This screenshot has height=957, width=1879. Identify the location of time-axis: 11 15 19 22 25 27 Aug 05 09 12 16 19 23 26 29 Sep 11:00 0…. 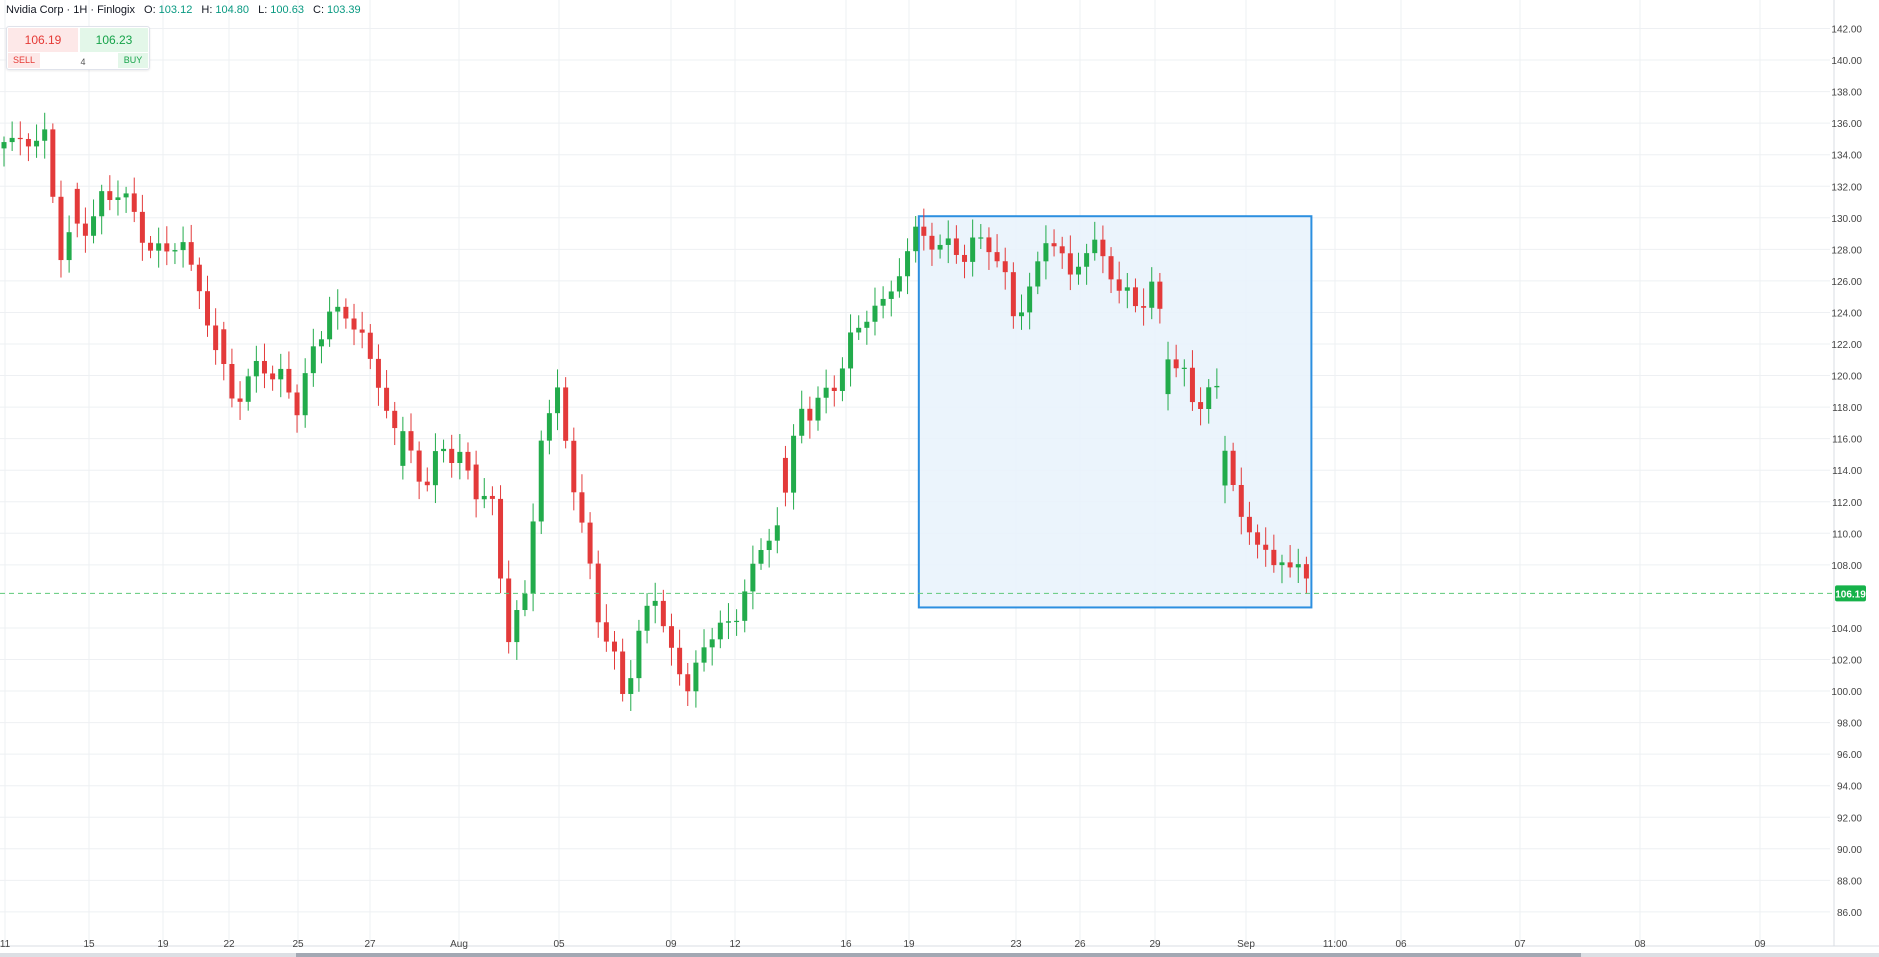
(883, 944).